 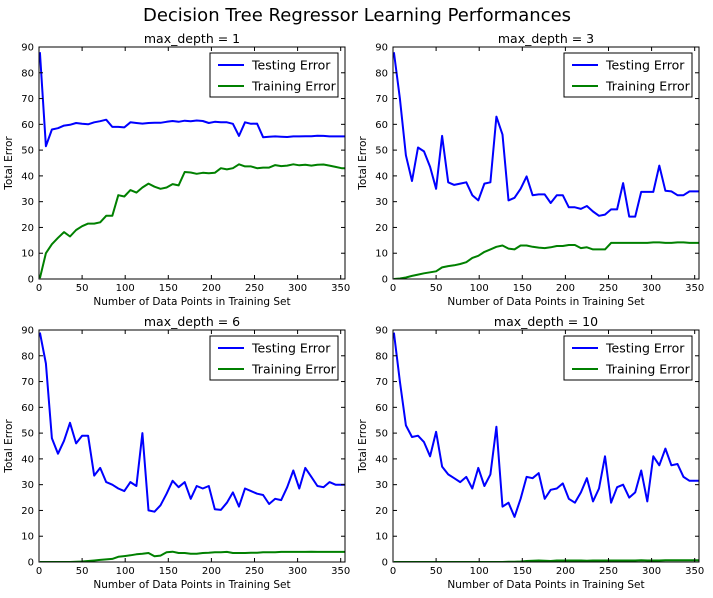 I want to click on subplot-title: max_depth = 10, so click(x=546, y=321).